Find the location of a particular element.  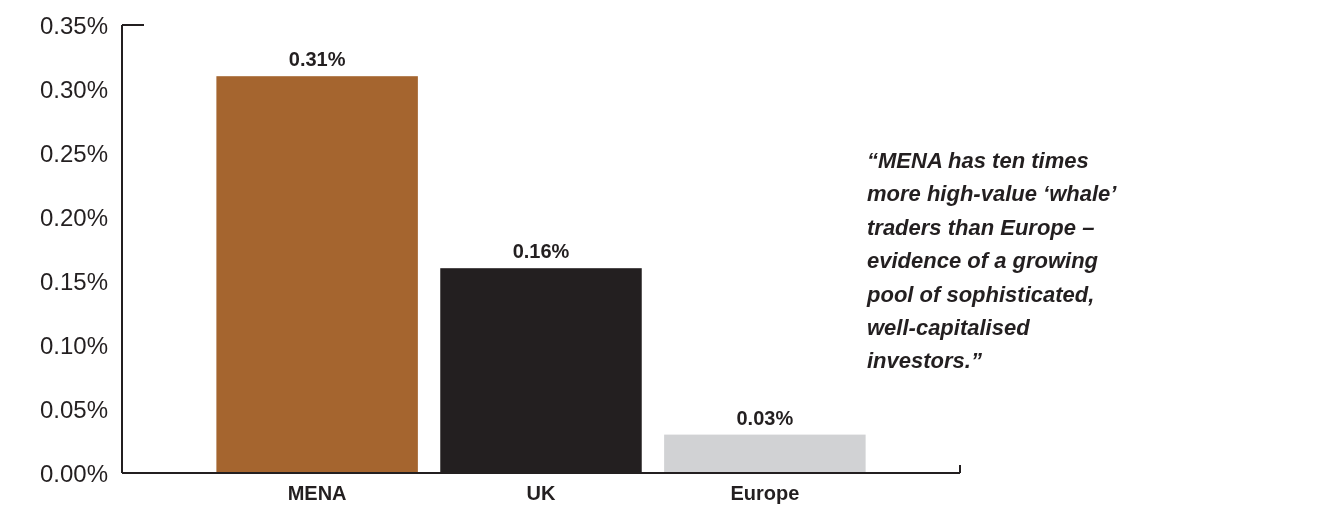

y-tick-label: 0.30% is located at coordinates (73, 89).